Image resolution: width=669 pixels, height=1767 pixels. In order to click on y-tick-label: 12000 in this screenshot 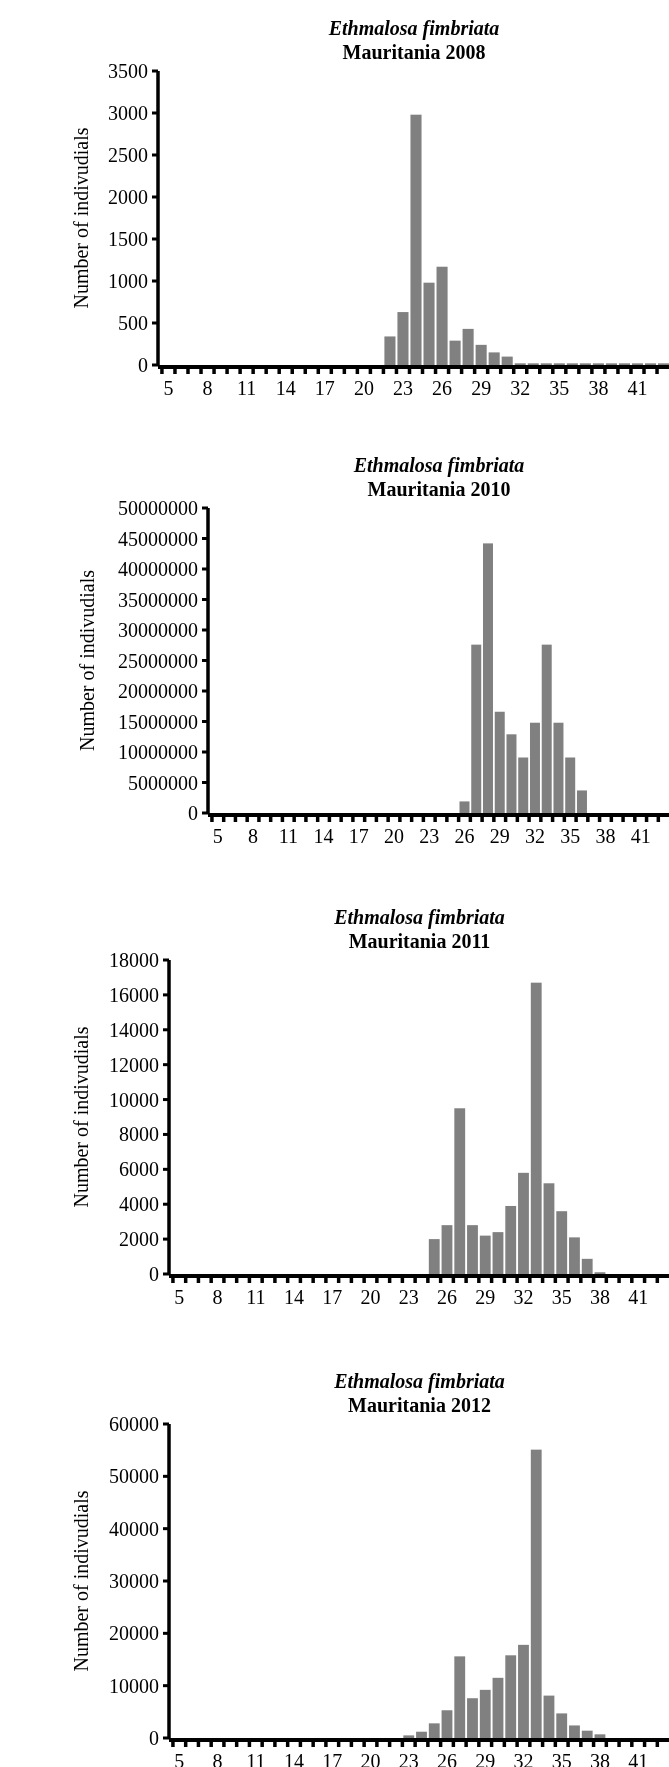, I will do `click(134, 1064)`.